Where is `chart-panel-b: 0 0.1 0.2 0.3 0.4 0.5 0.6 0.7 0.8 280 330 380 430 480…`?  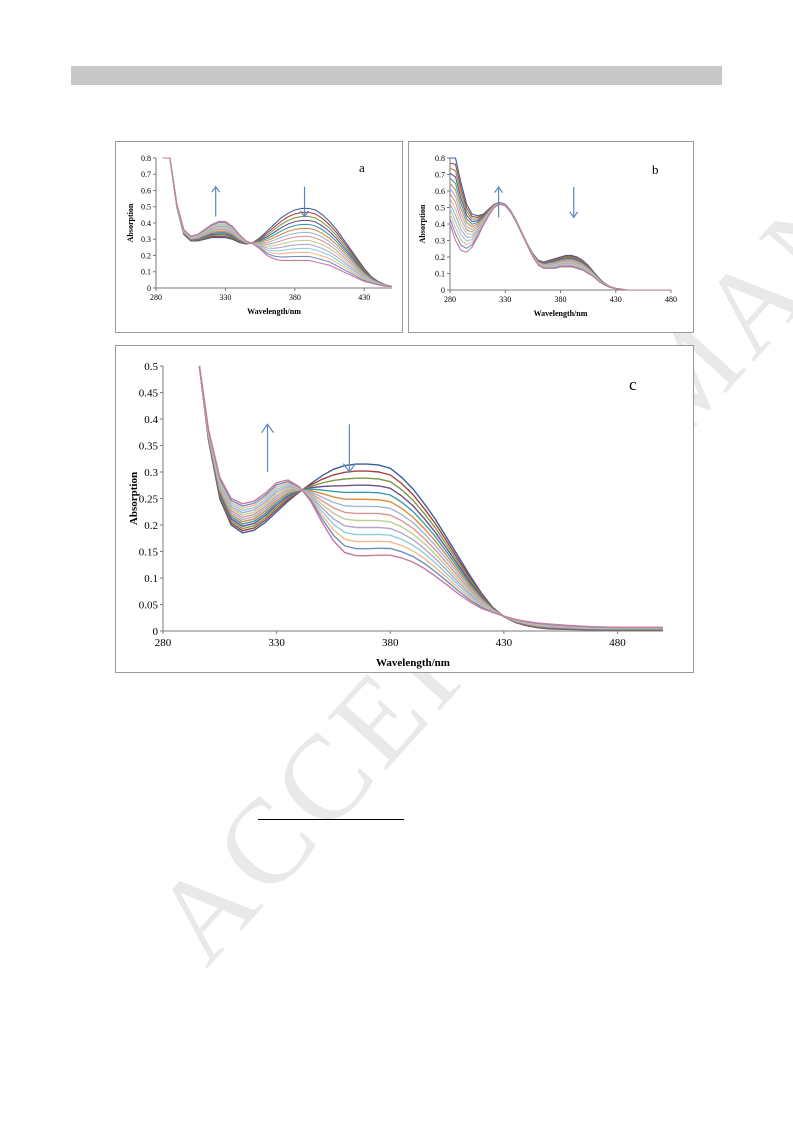
chart-panel-b: 0 0.1 0.2 0.3 0.4 0.5 0.6 0.7 0.8 280 330 380 430 480… is located at coordinates (551, 237).